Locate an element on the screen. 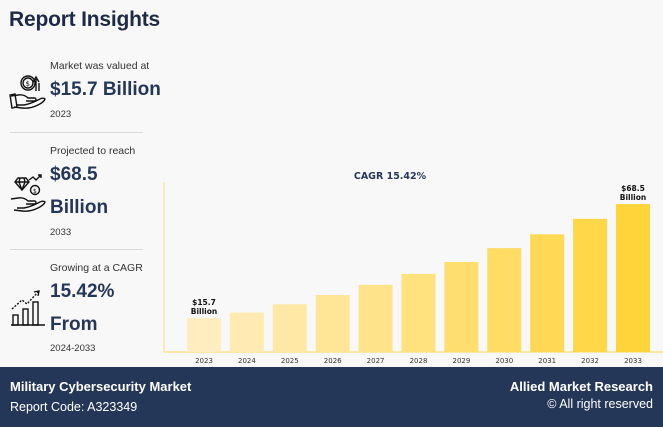 The width and height of the screenshot is (663, 427). bar-2029 is located at coordinates (461, 306).